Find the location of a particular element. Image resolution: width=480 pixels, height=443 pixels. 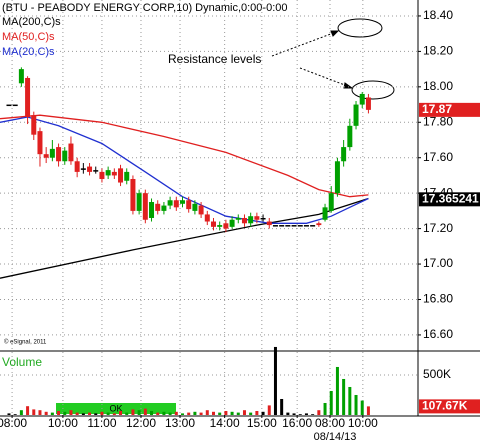

legend-label: MA(20,C)s is located at coordinates (28, 52).